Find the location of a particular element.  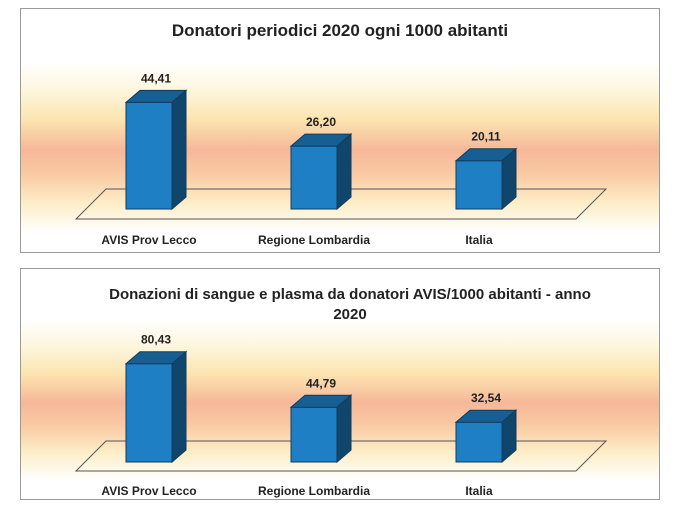

data-label: 44,79 is located at coordinates (321, 383).